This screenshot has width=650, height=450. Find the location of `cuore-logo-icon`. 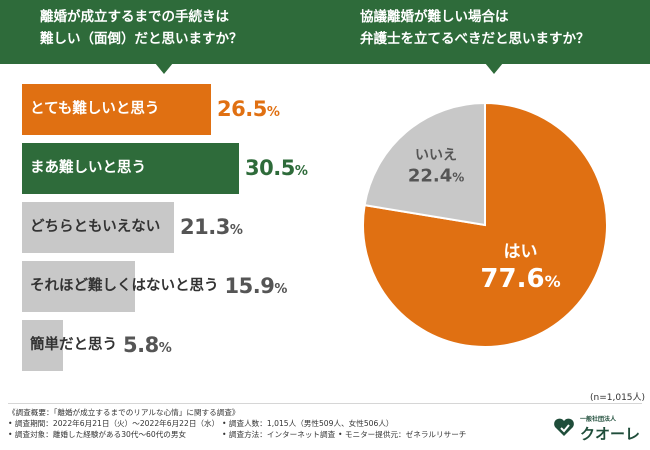

cuore-logo-icon is located at coordinates (564, 427).